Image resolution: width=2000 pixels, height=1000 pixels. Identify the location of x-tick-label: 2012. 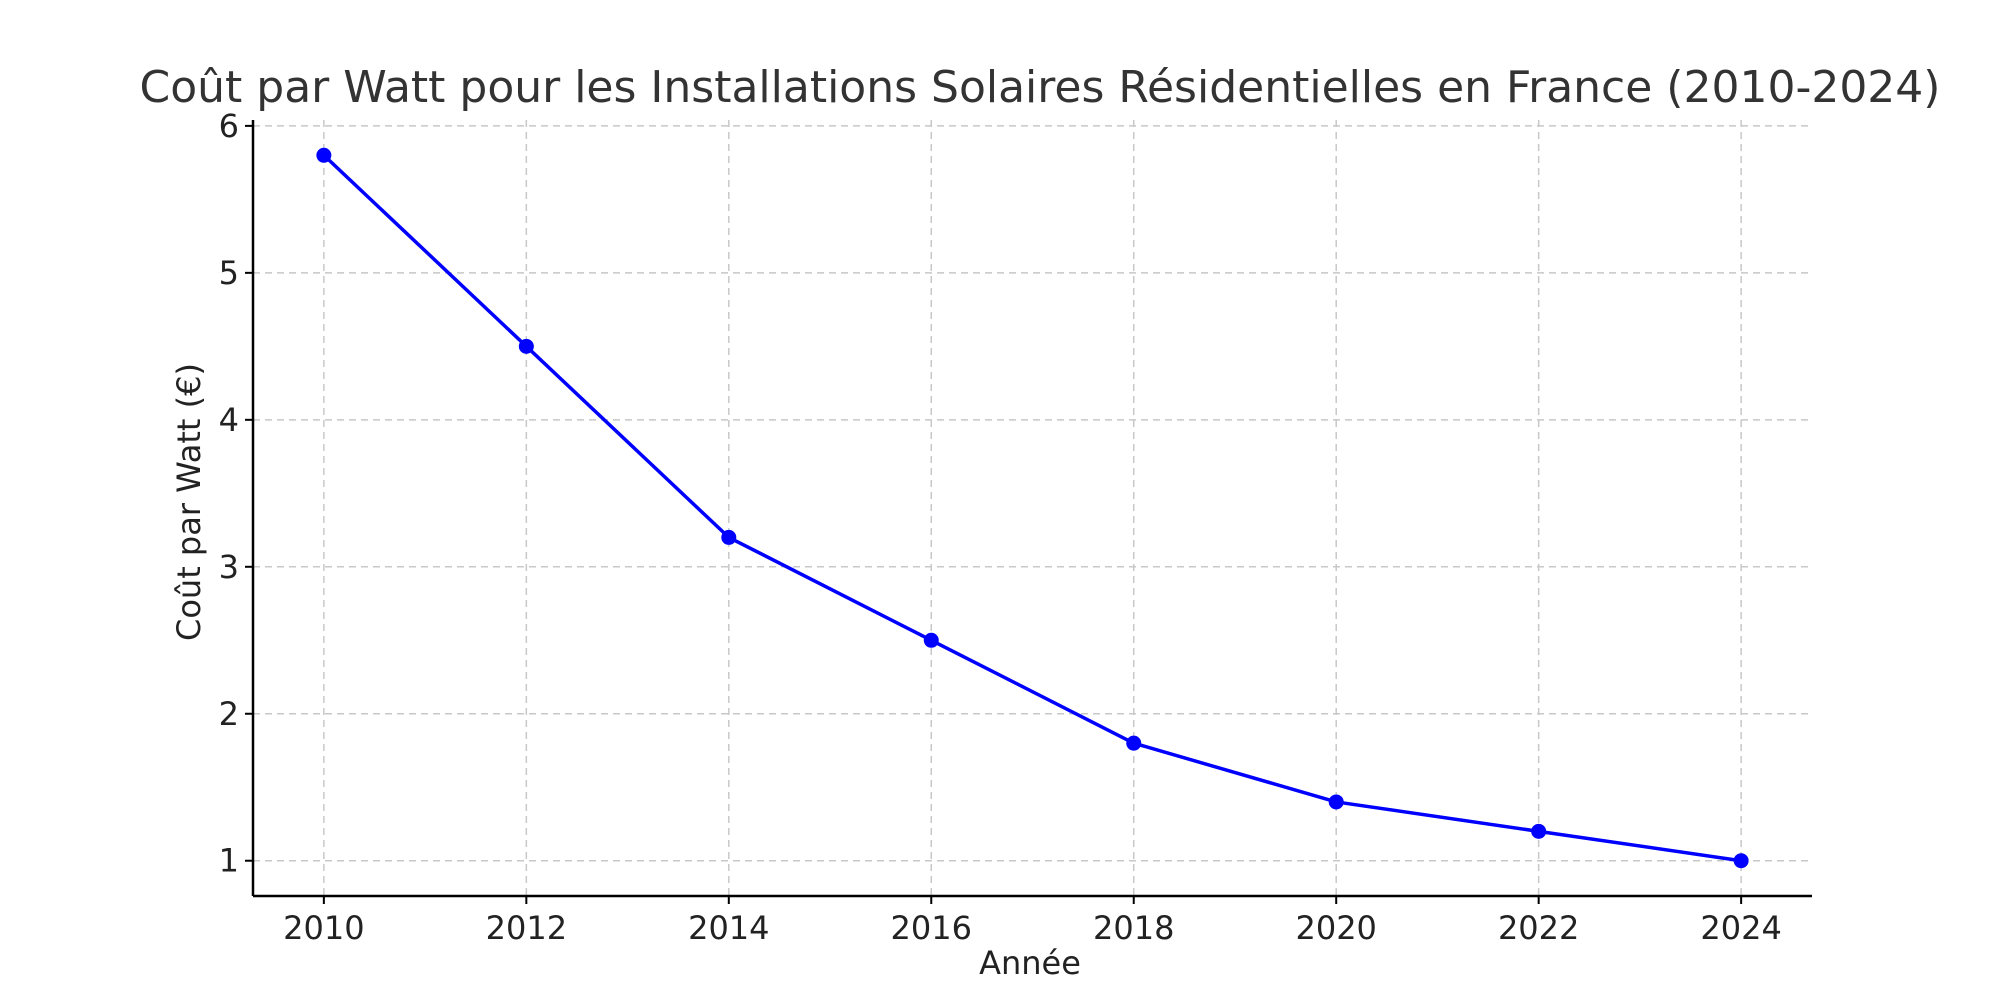
(526, 928).